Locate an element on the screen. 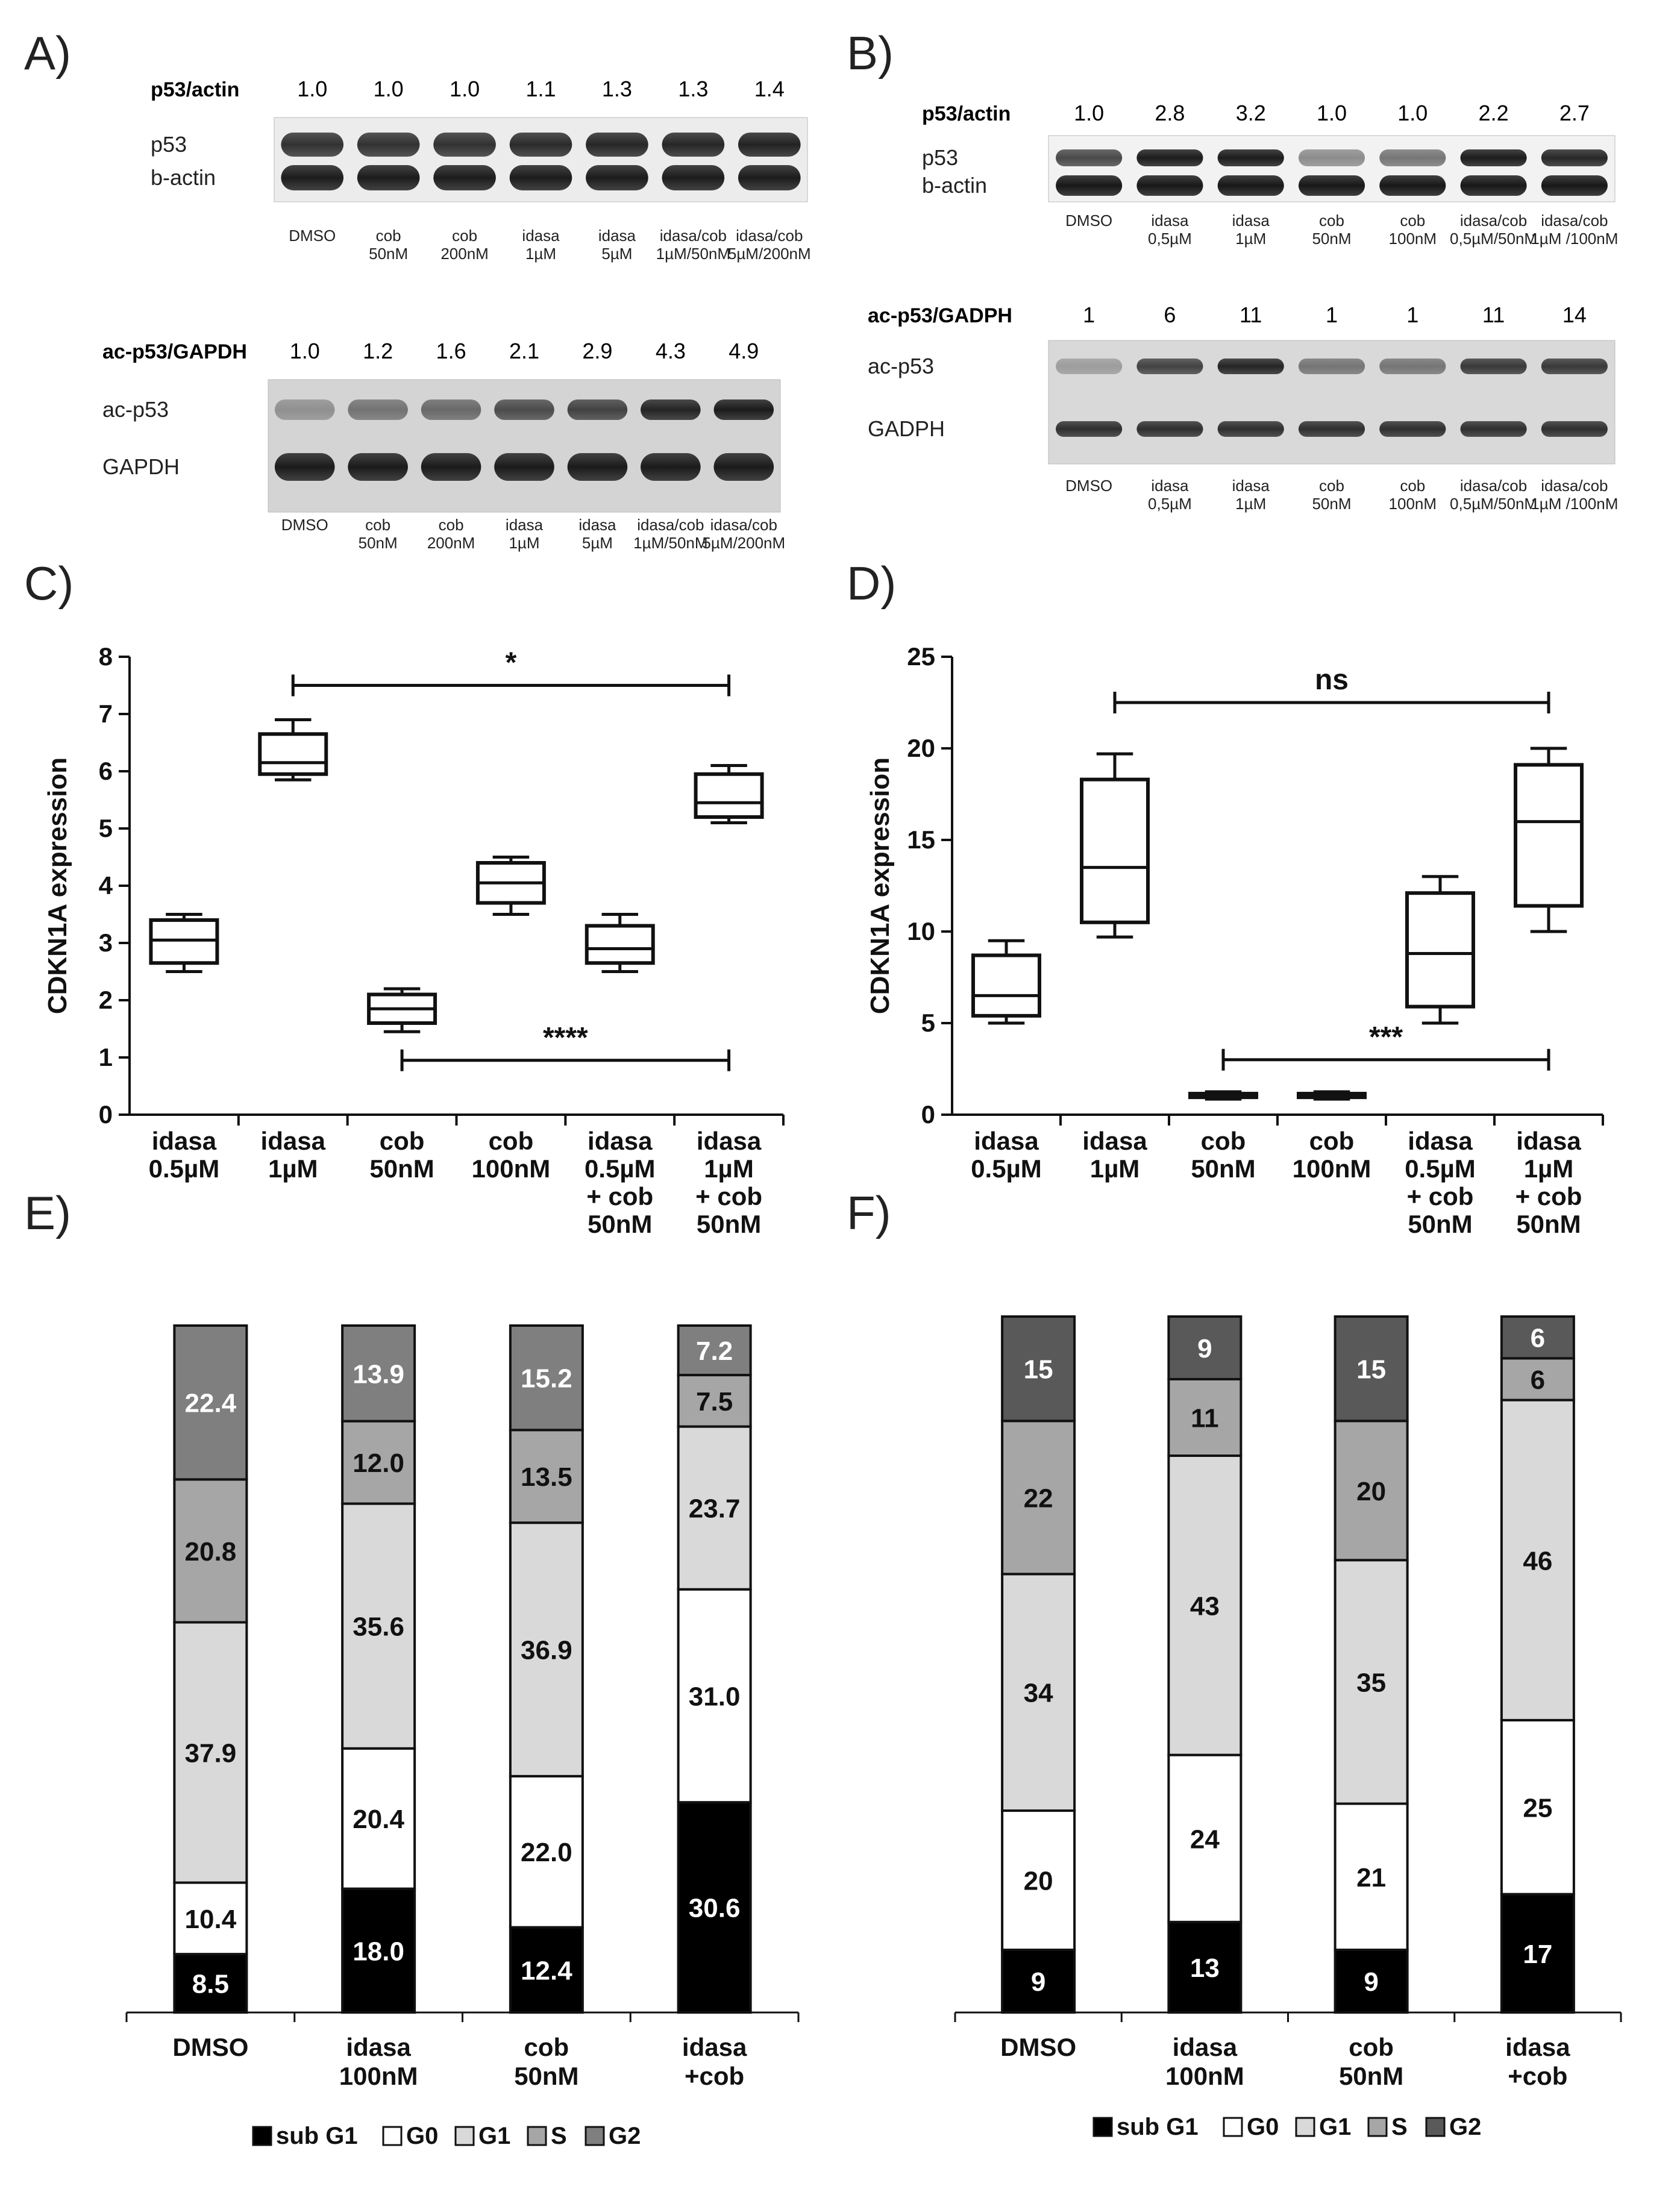 The image size is (1680, 2186). chartF-segment-label: 35 is located at coordinates (1371, 1682).